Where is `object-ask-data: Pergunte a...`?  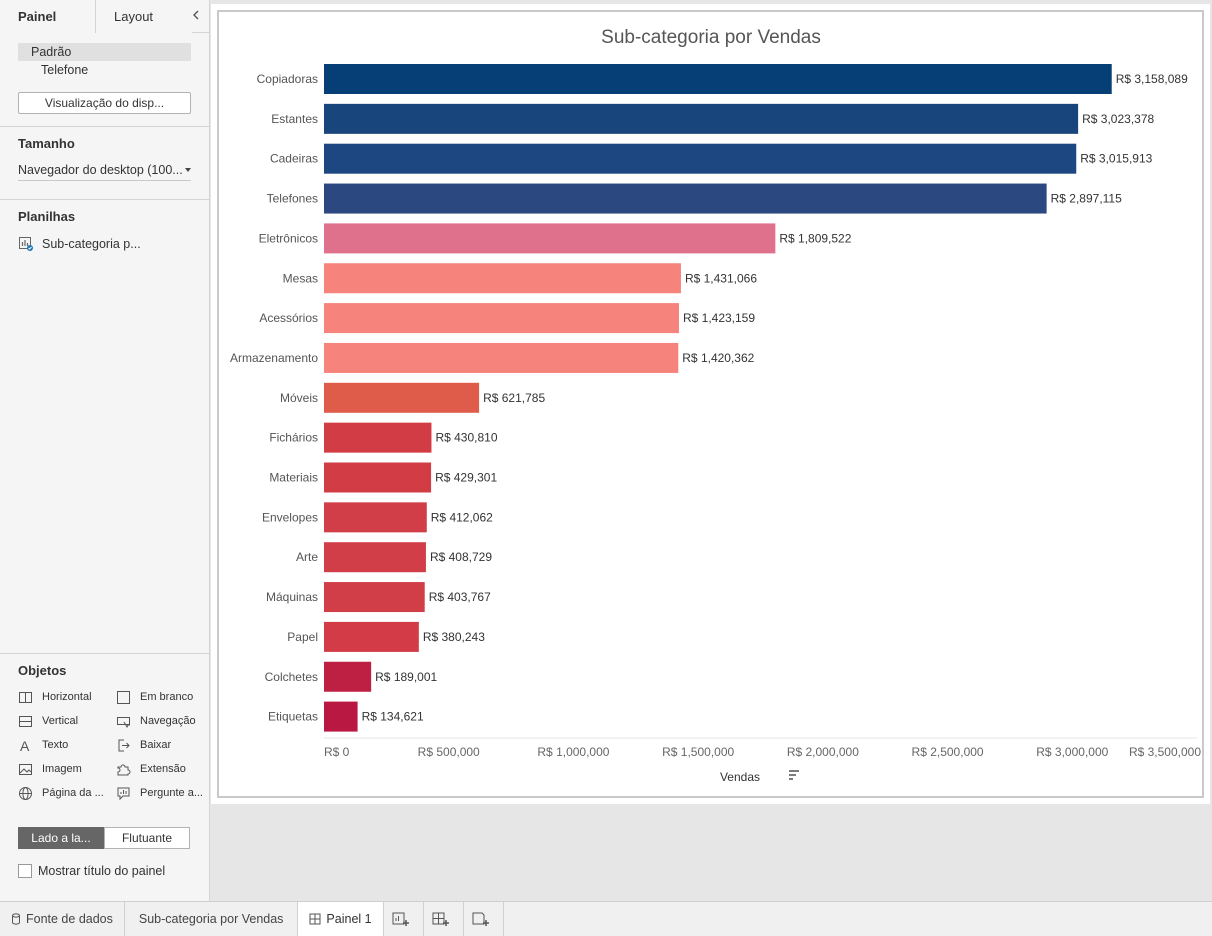
object-ask-data: Pergunte a... is located at coordinates (165, 793).